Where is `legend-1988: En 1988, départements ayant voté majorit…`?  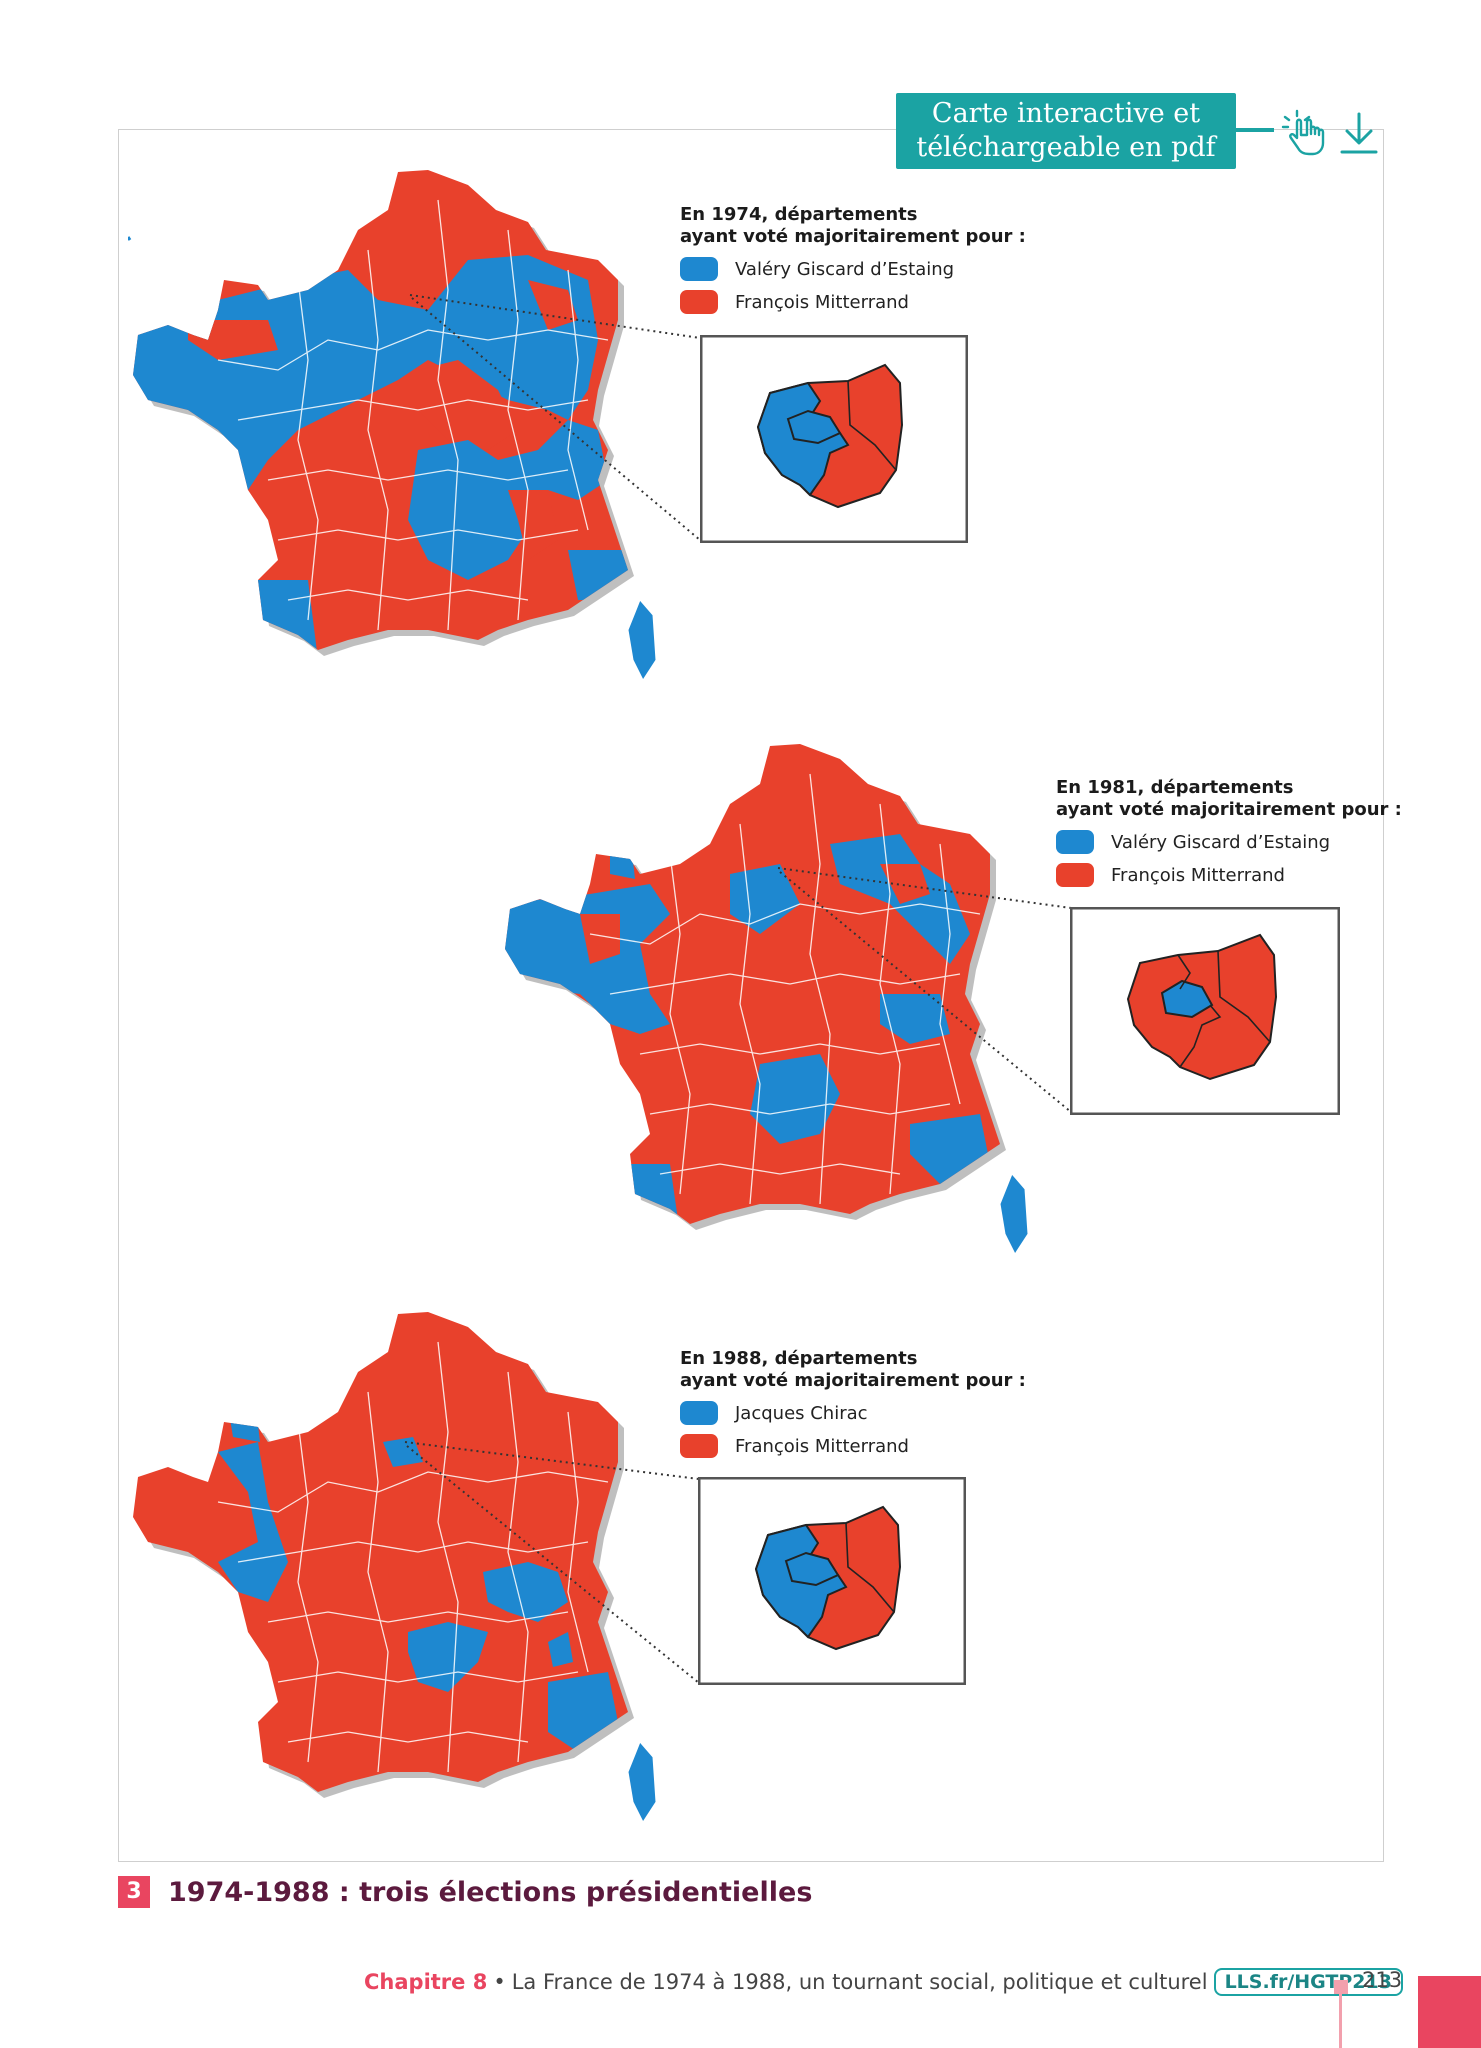 legend-1988: En 1988, départements ayant voté majorit… is located at coordinates (860, 1403).